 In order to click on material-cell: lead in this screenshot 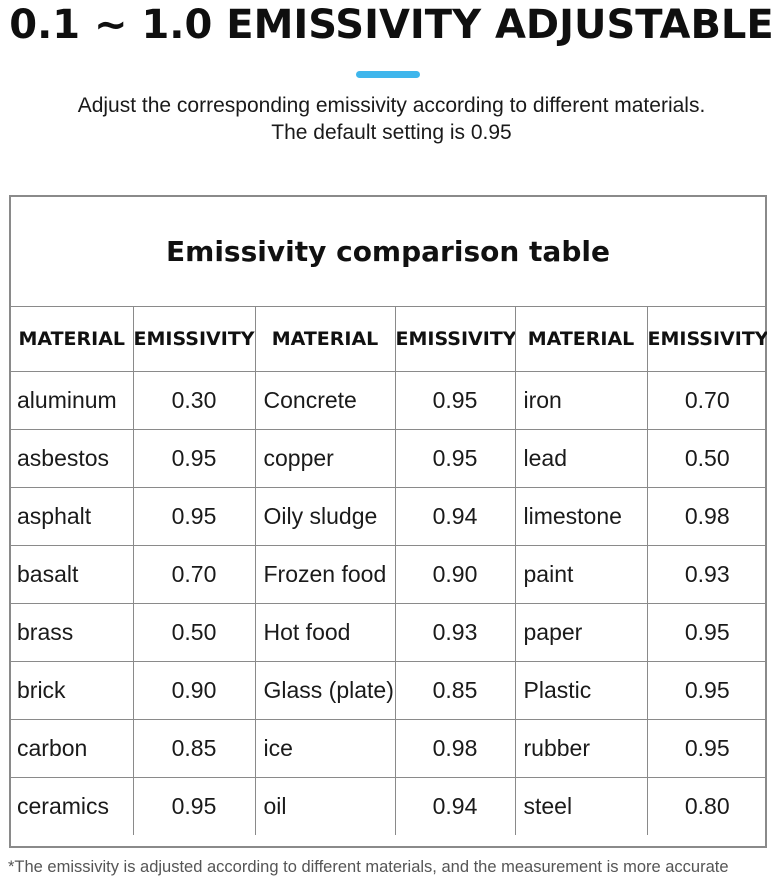, I will do `click(581, 458)`.